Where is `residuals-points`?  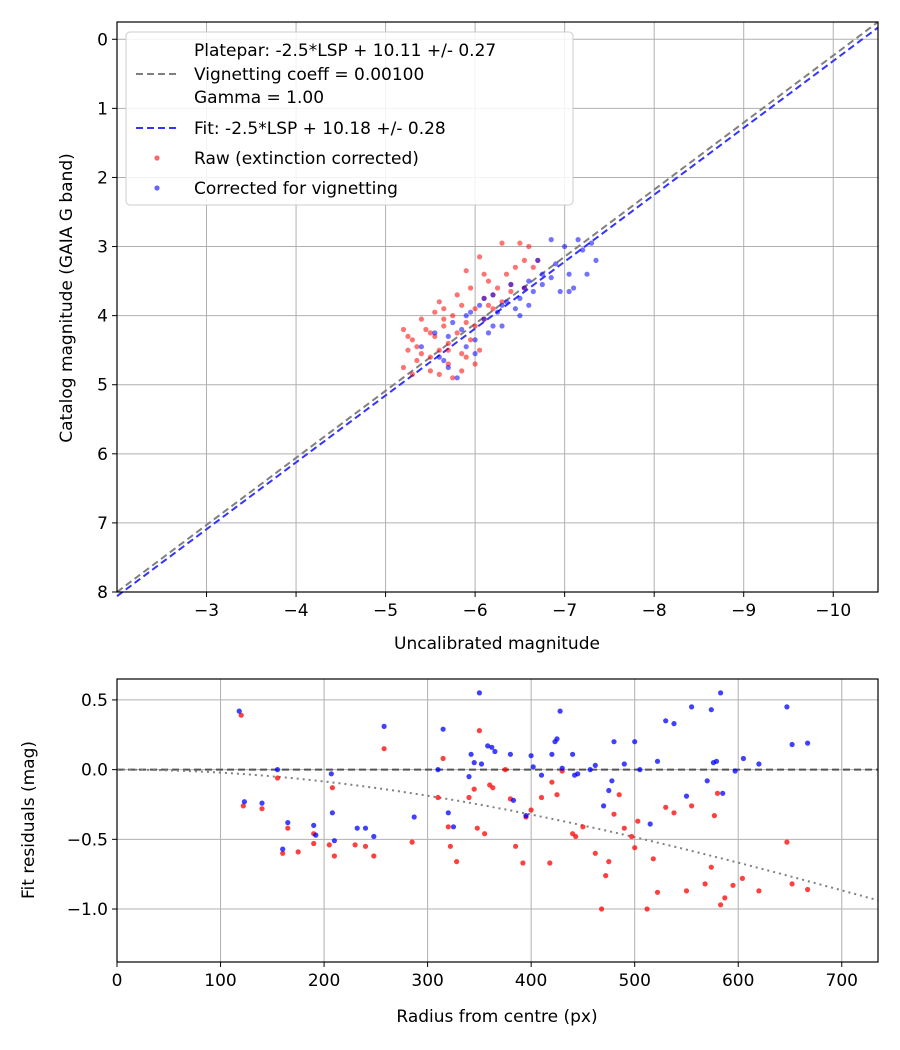 residuals-points is located at coordinates (523, 801).